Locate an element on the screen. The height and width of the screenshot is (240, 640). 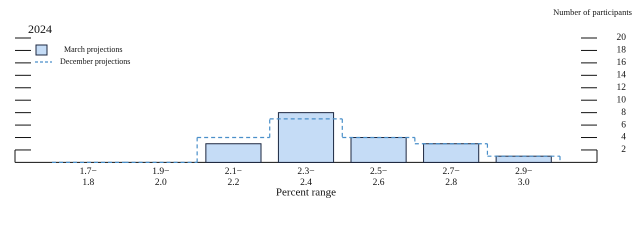
y-tick-label: 20 is located at coordinates (622, 38).